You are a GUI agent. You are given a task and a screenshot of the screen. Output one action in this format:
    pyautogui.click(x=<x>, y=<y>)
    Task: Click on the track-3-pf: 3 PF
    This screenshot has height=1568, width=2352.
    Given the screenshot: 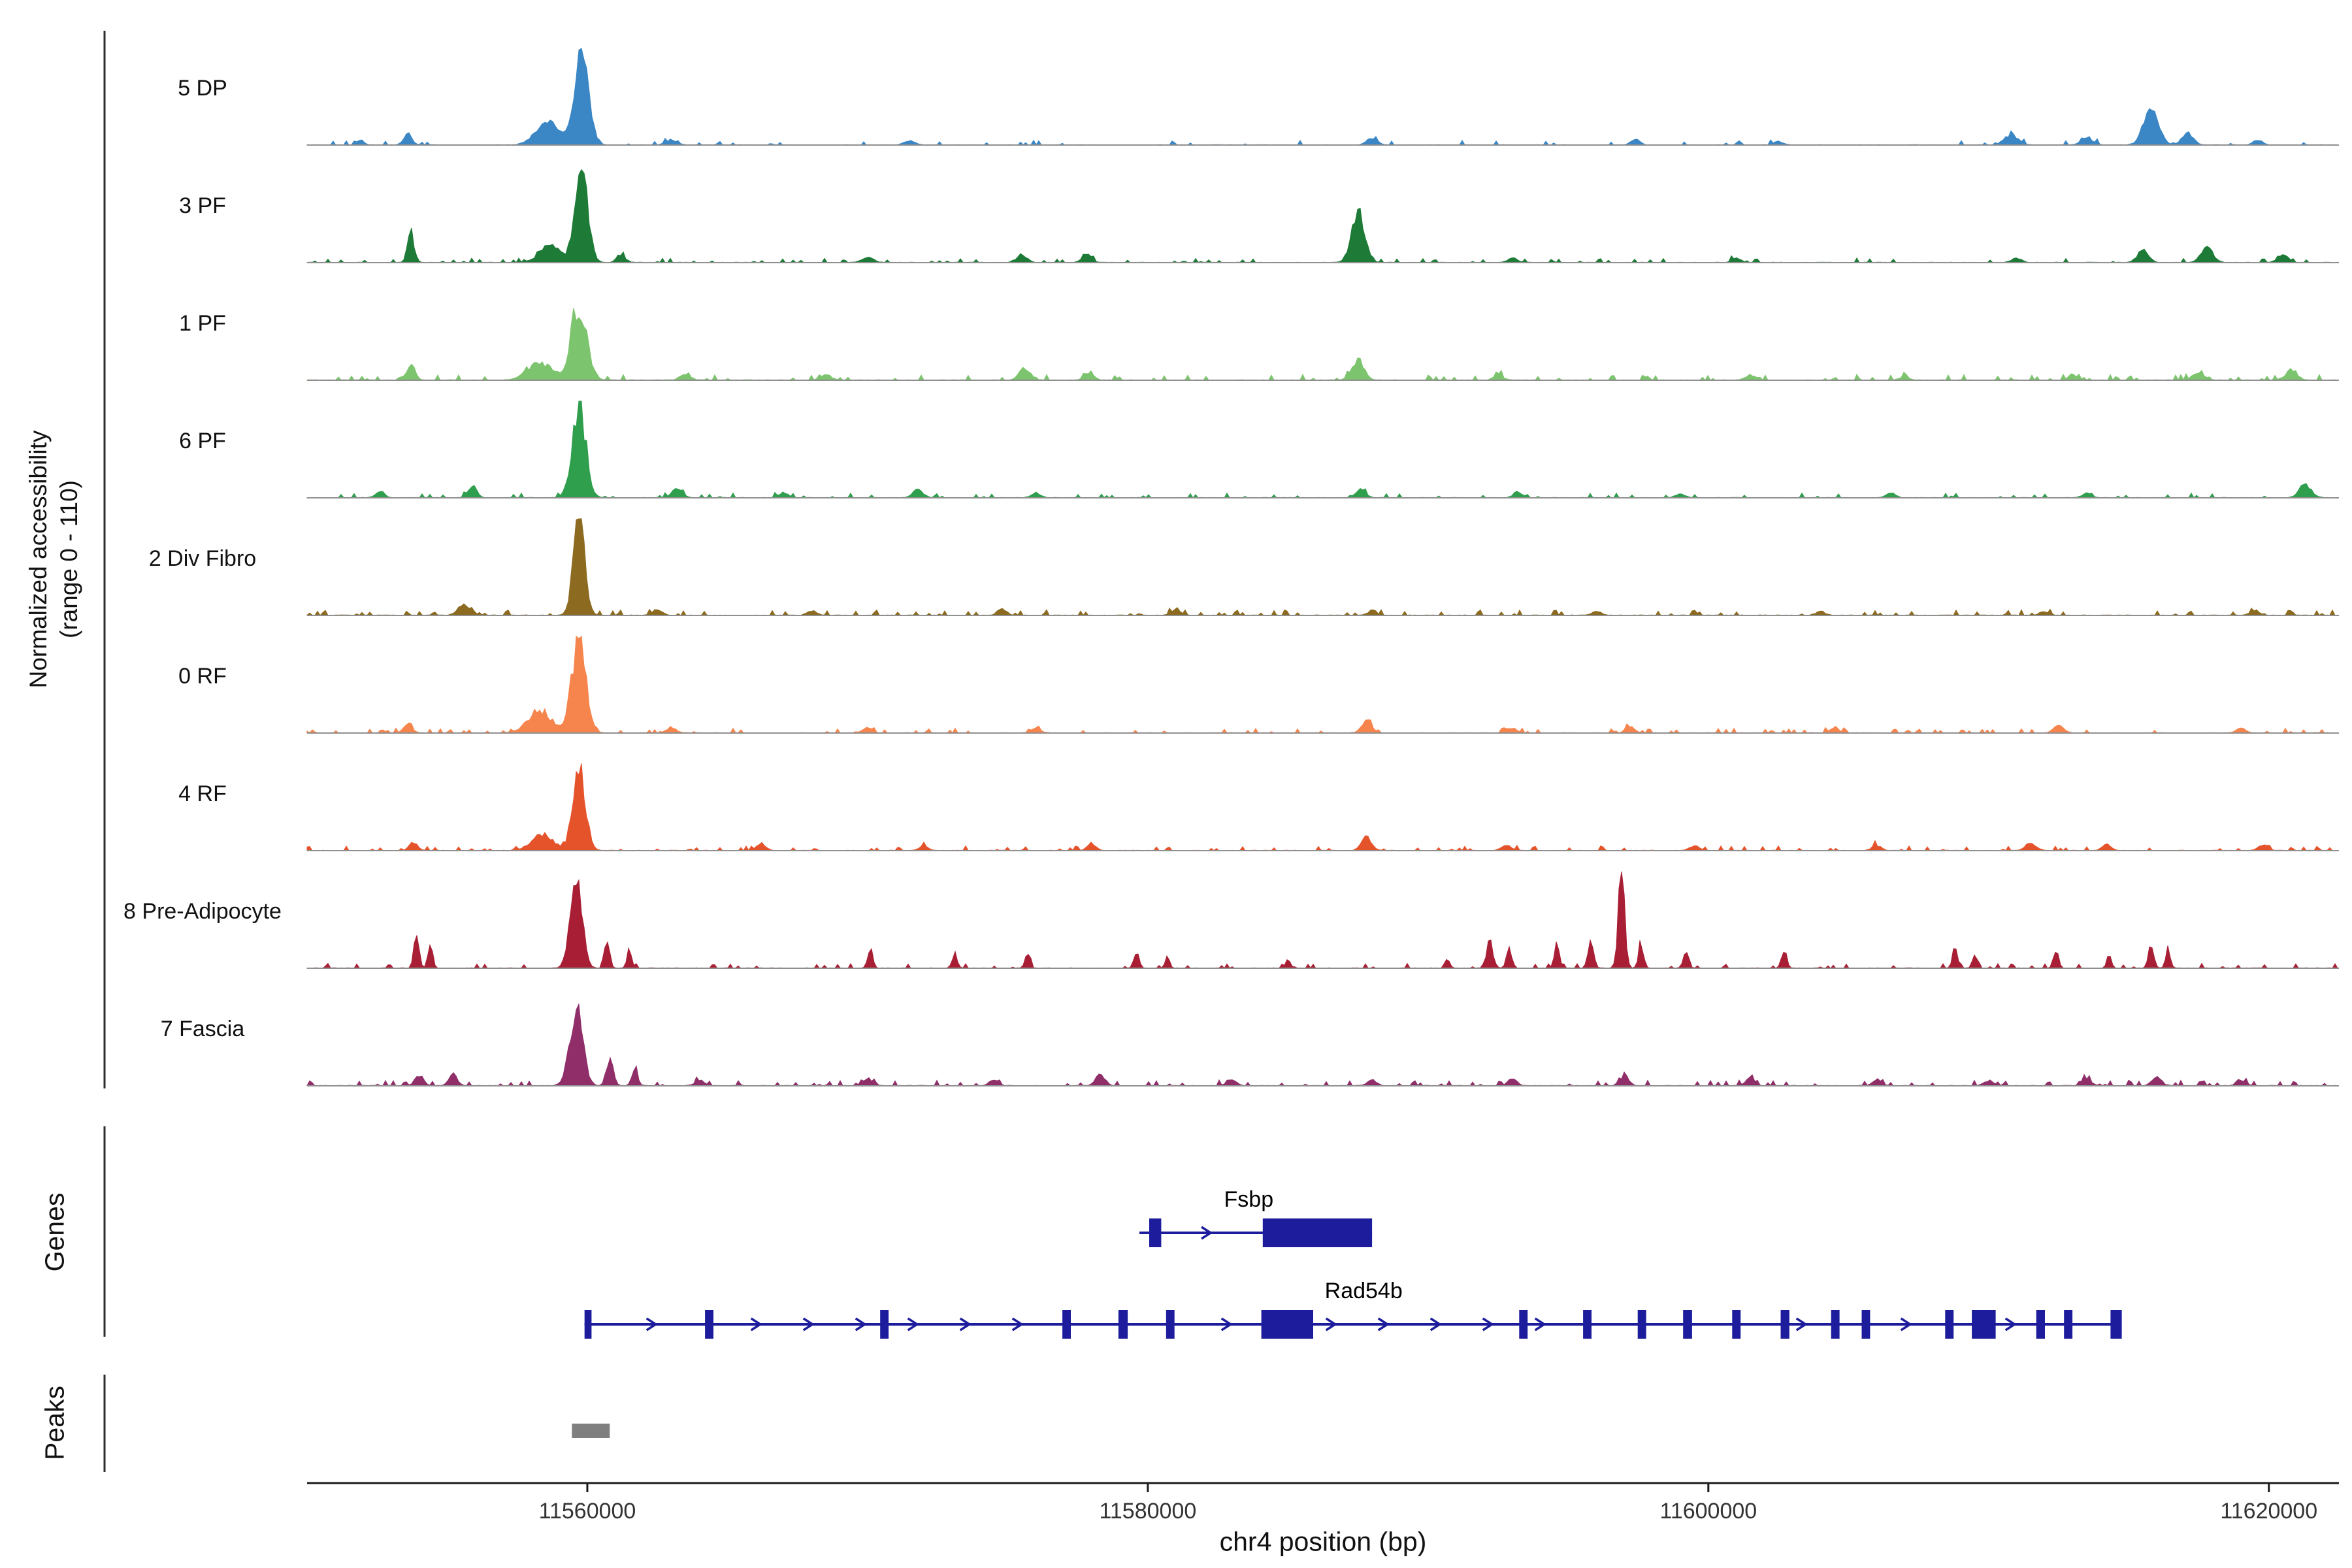 What is the action you would take?
    pyautogui.click(x=1259, y=216)
    